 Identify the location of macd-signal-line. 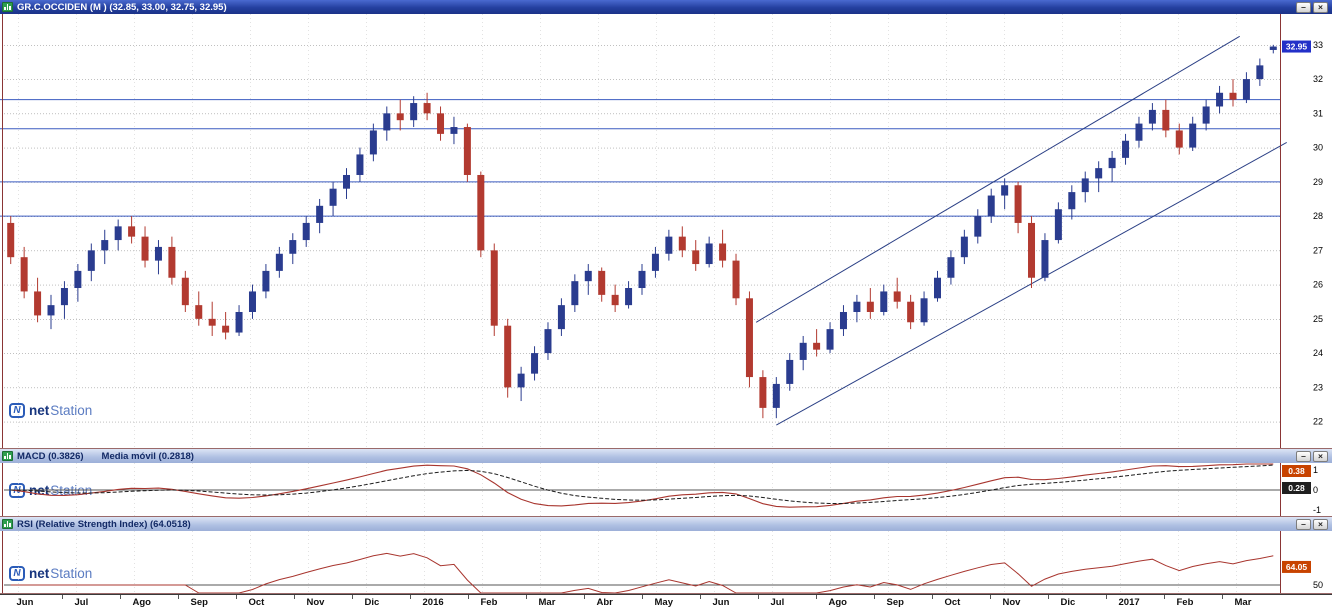
(642, 484).